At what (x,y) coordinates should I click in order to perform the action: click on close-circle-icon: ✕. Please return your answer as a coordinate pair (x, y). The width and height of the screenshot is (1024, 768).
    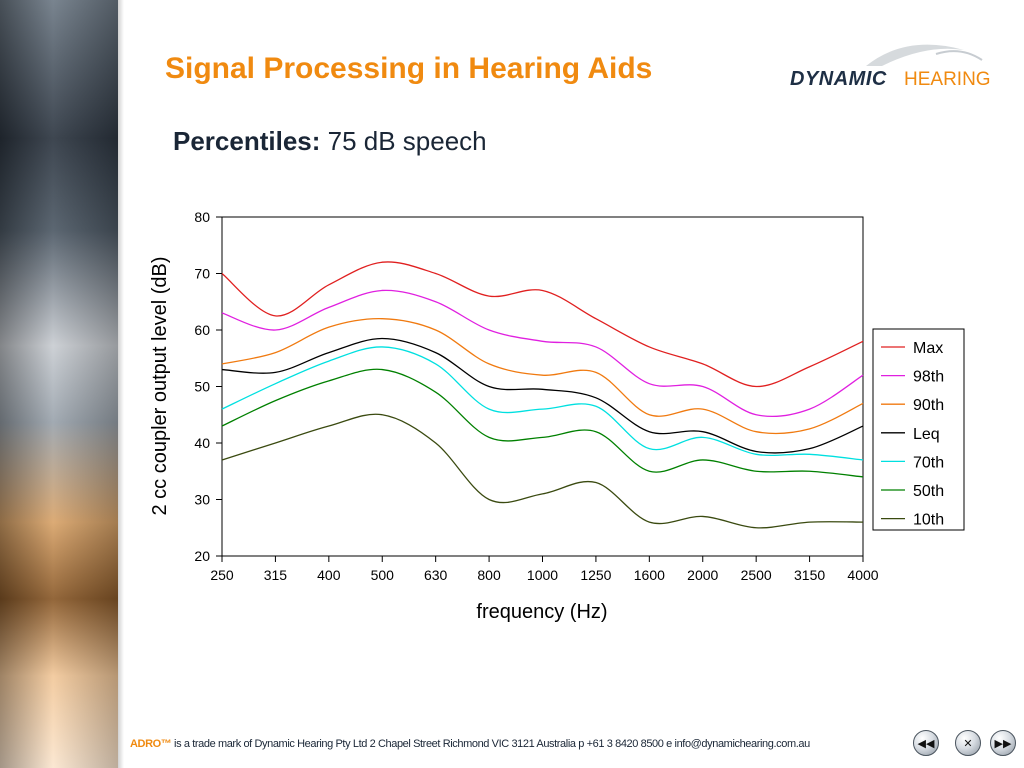
    Looking at the image, I should click on (968, 743).